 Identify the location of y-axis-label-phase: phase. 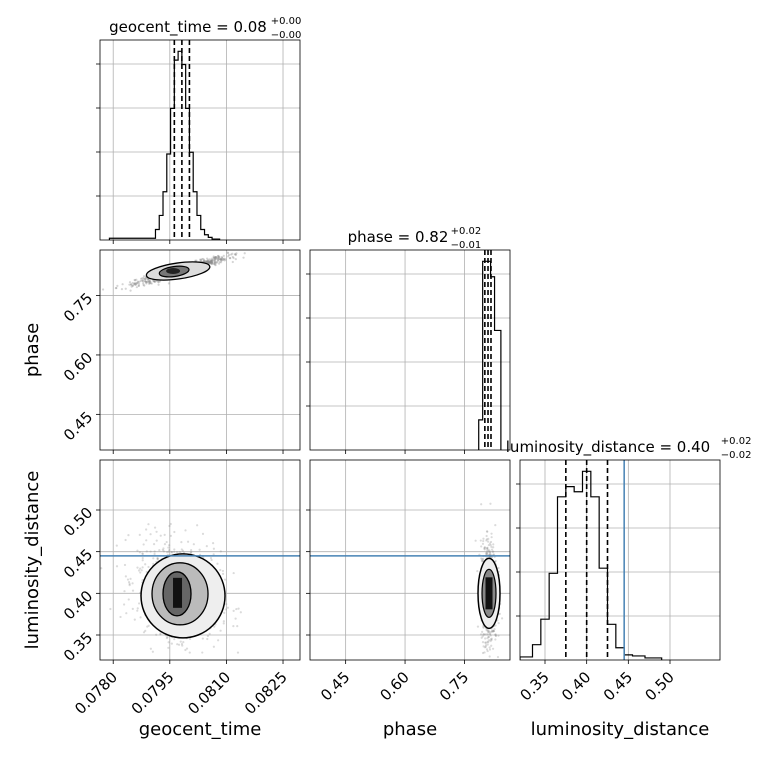
(32, 350).